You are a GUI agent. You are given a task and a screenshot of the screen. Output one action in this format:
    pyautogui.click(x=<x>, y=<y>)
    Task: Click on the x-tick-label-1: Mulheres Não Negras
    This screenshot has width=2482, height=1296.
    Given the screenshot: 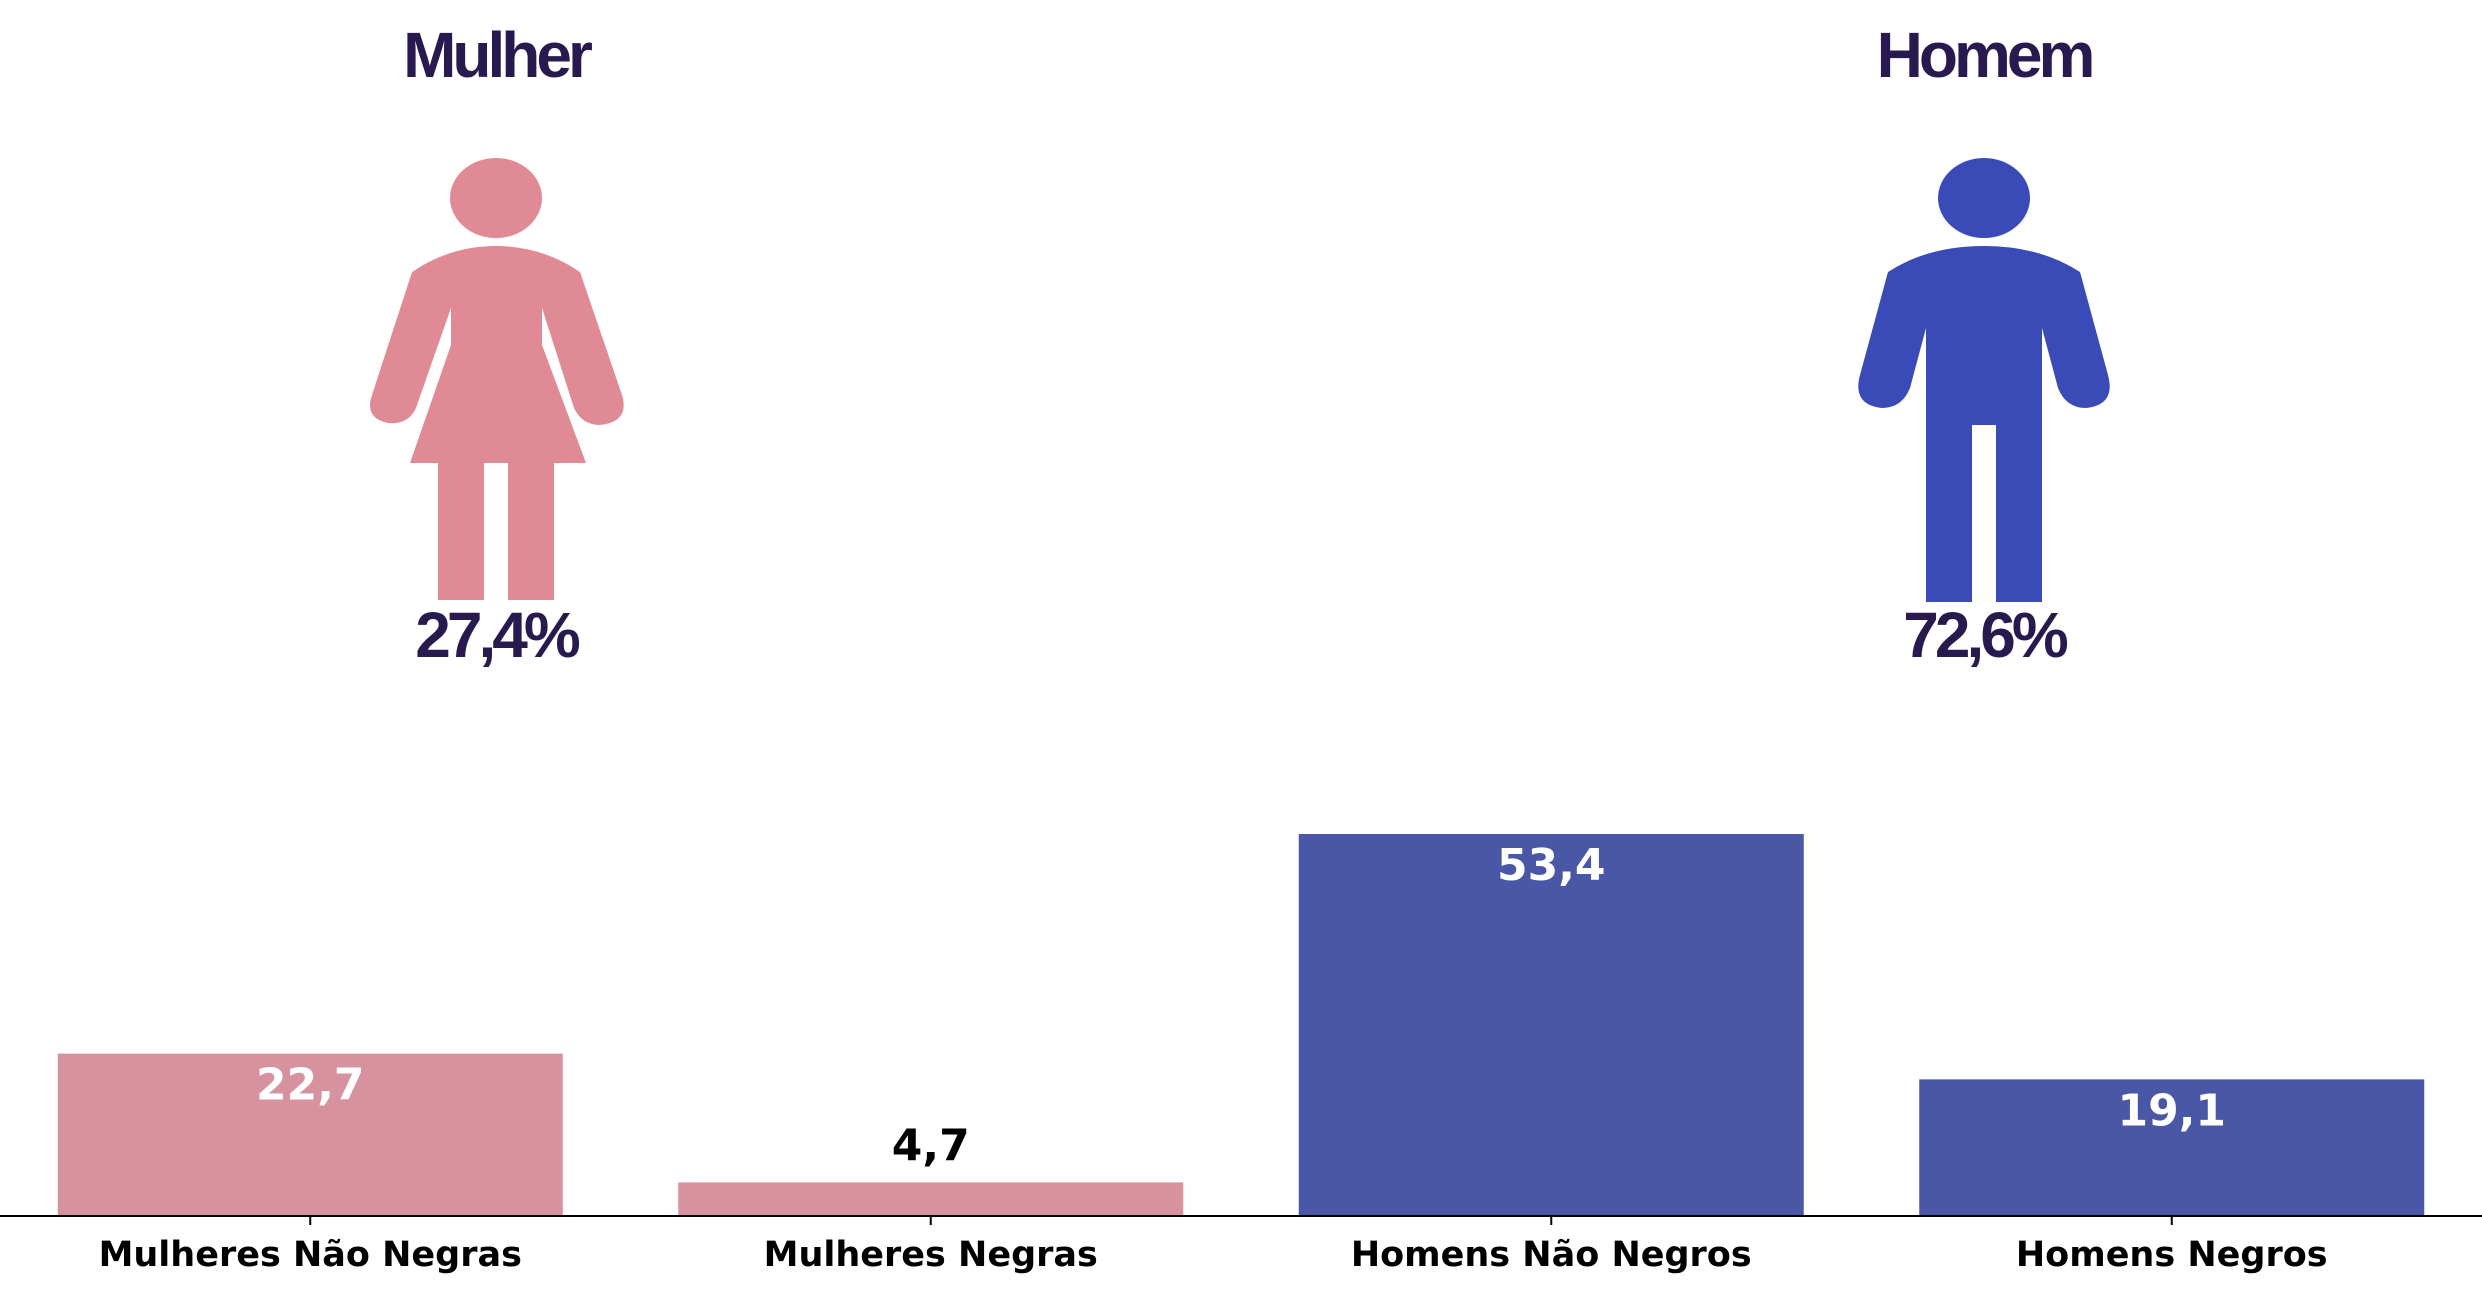 What is the action you would take?
    pyautogui.click(x=310, y=1255)
    